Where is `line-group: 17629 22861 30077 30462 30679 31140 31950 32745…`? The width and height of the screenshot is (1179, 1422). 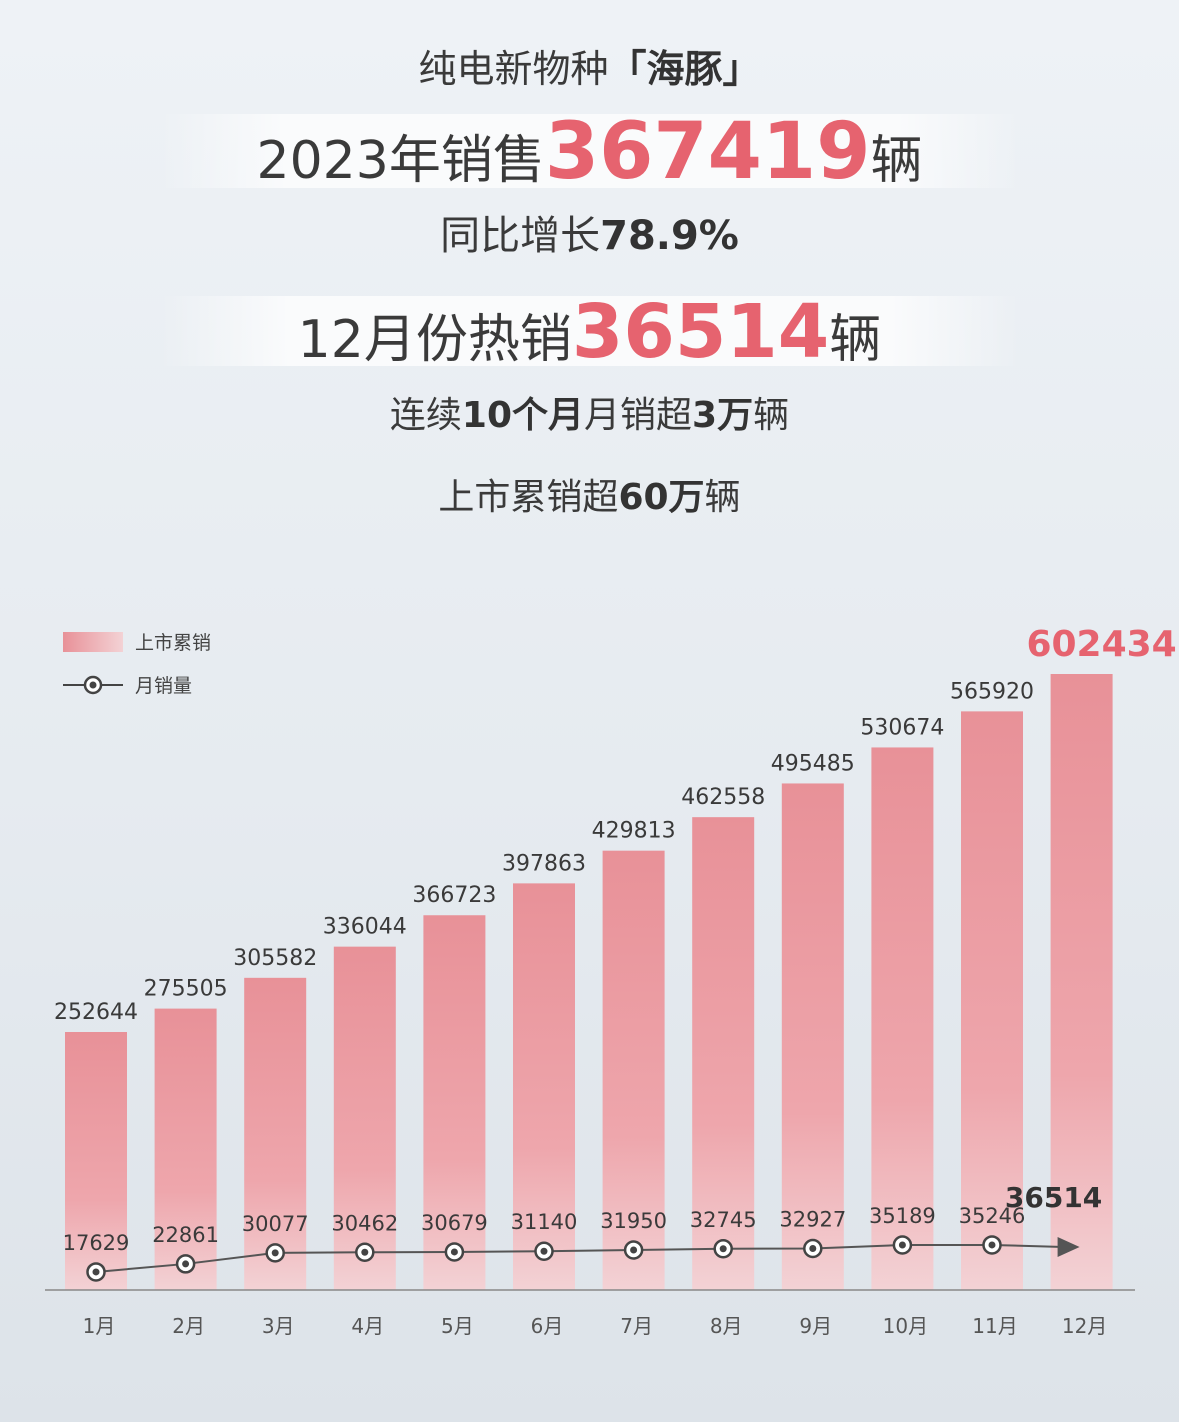
line-group: 17629 22861 30077 30462 30679 31140 31950 32745… is located at coordinates (582, 1231).